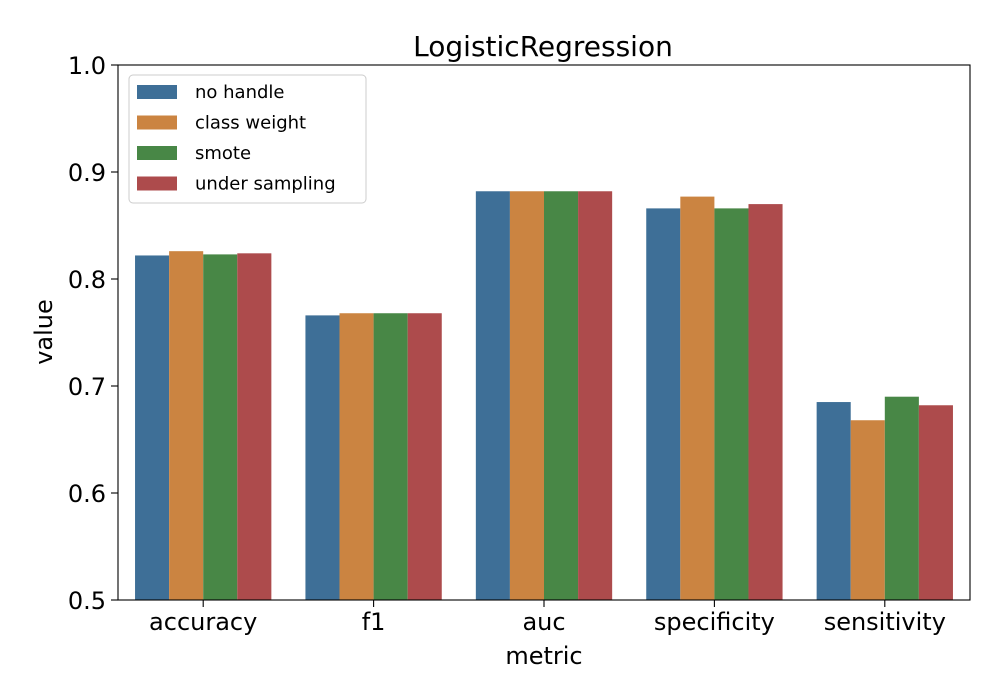  I want to click on bar-sensitivity-no-handle, so click(833, 501).